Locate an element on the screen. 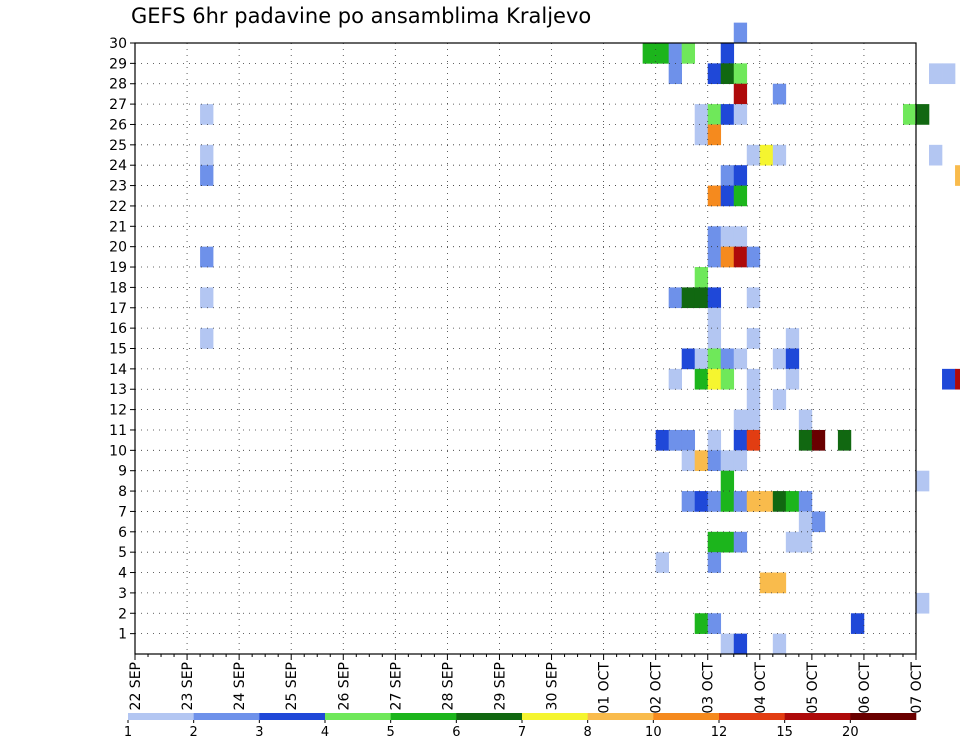 This screenshot has width=960, height=742. legend-label: 15 is located at coordinates (784, 732).